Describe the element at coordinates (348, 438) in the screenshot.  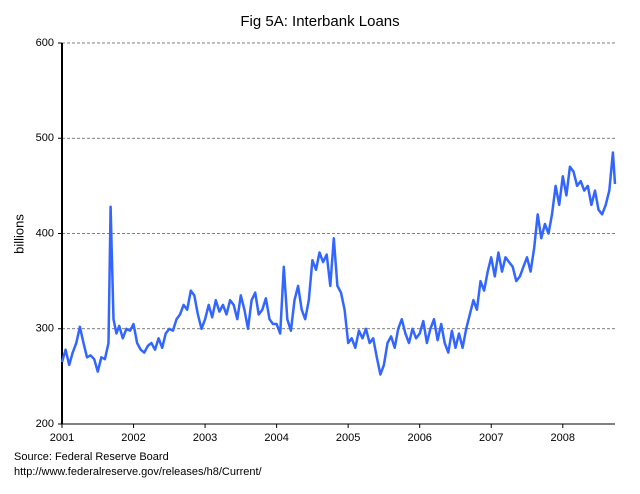
I see `x-tick-label: 2005` at that location.